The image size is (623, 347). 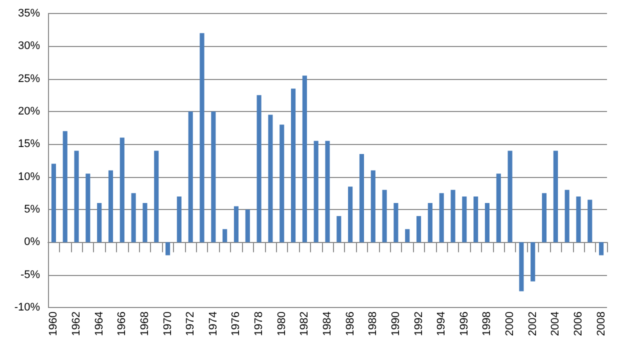 What do you see at coordinates (54, 324) in the screenshot?
I see `x-tick-label: 1960` at bounding box center [54, 324].